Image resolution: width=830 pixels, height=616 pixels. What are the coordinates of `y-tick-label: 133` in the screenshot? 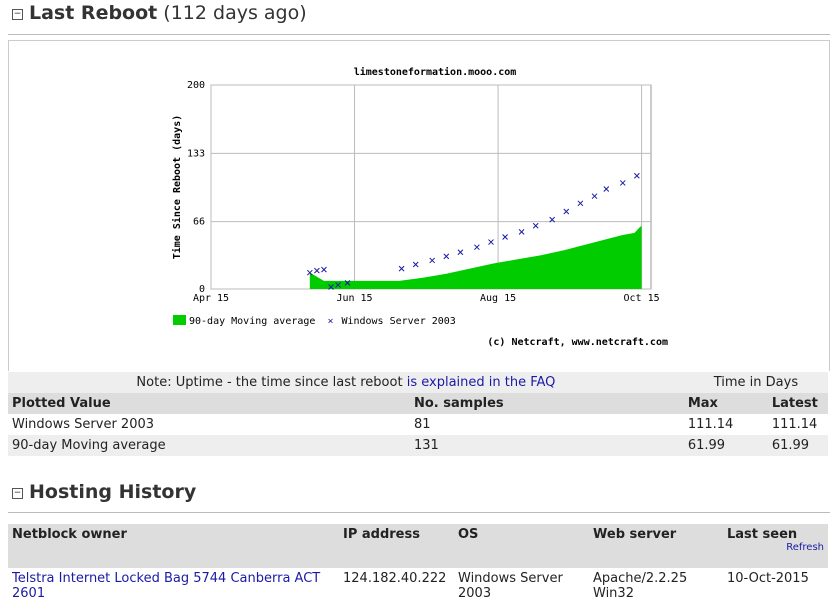 It's located at (196, 153).